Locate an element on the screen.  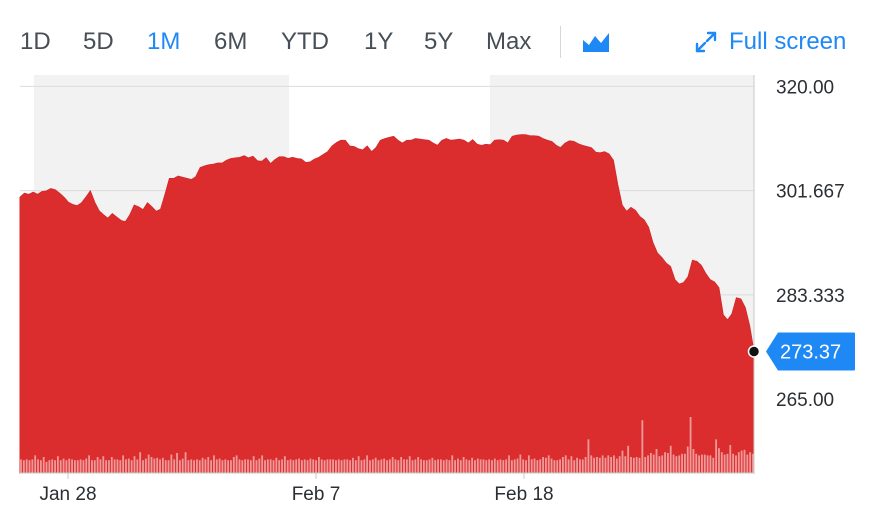
range-button-ytd: YTD is located at coordinates (305, 41).